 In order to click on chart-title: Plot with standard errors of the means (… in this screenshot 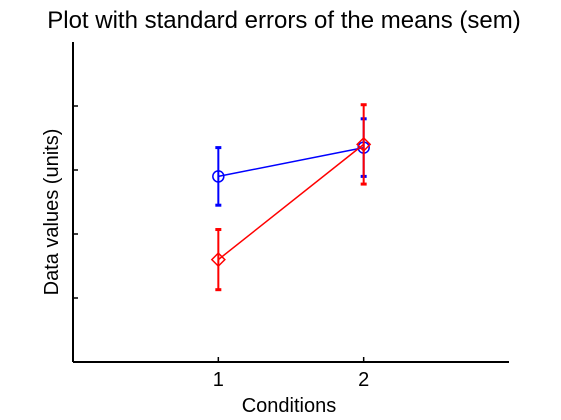, I will do `click(284, 20)`.